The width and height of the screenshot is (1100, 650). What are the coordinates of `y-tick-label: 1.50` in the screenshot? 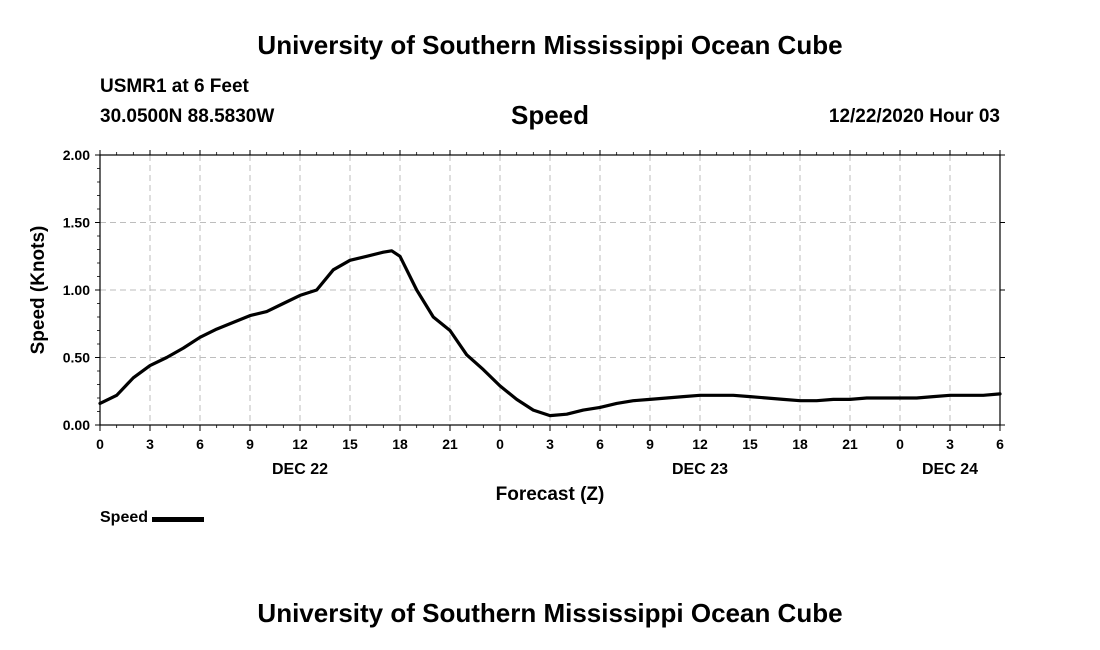 It's located at (76, 223).